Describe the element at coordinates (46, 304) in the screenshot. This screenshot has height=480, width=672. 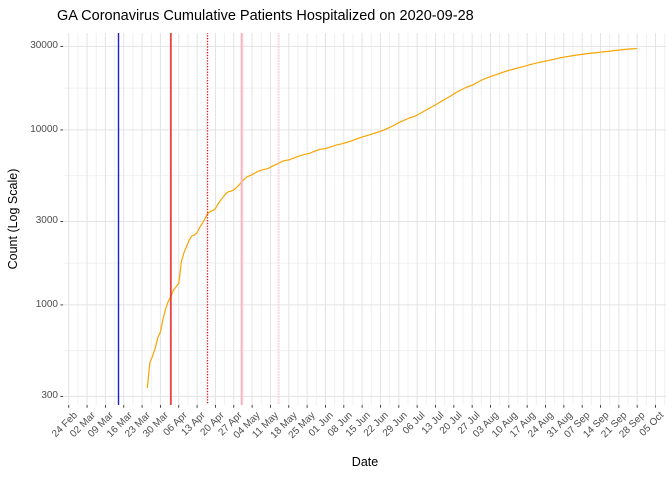
I see `y-tick-label: 1000` at that location.